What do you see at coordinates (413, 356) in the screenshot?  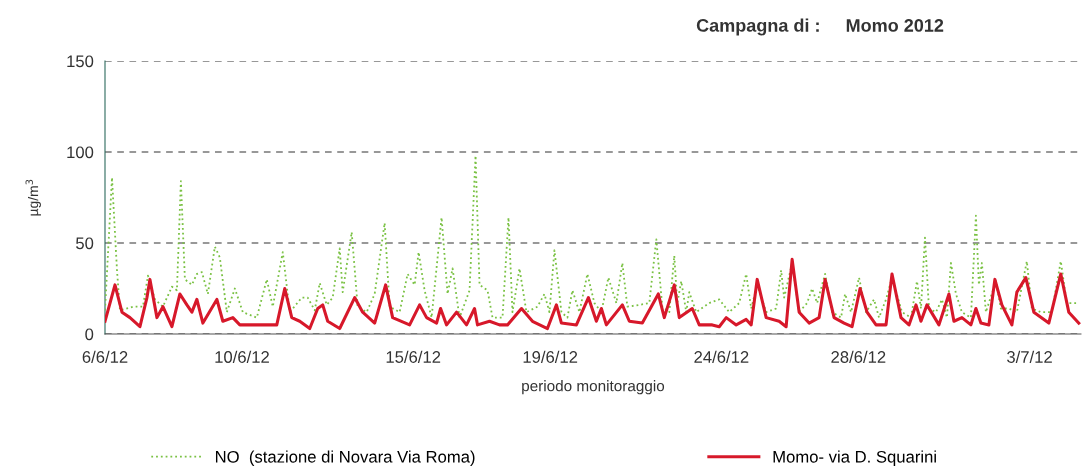 I see `x-tick-label: 15/6/12` at bounding box center [413, 356].